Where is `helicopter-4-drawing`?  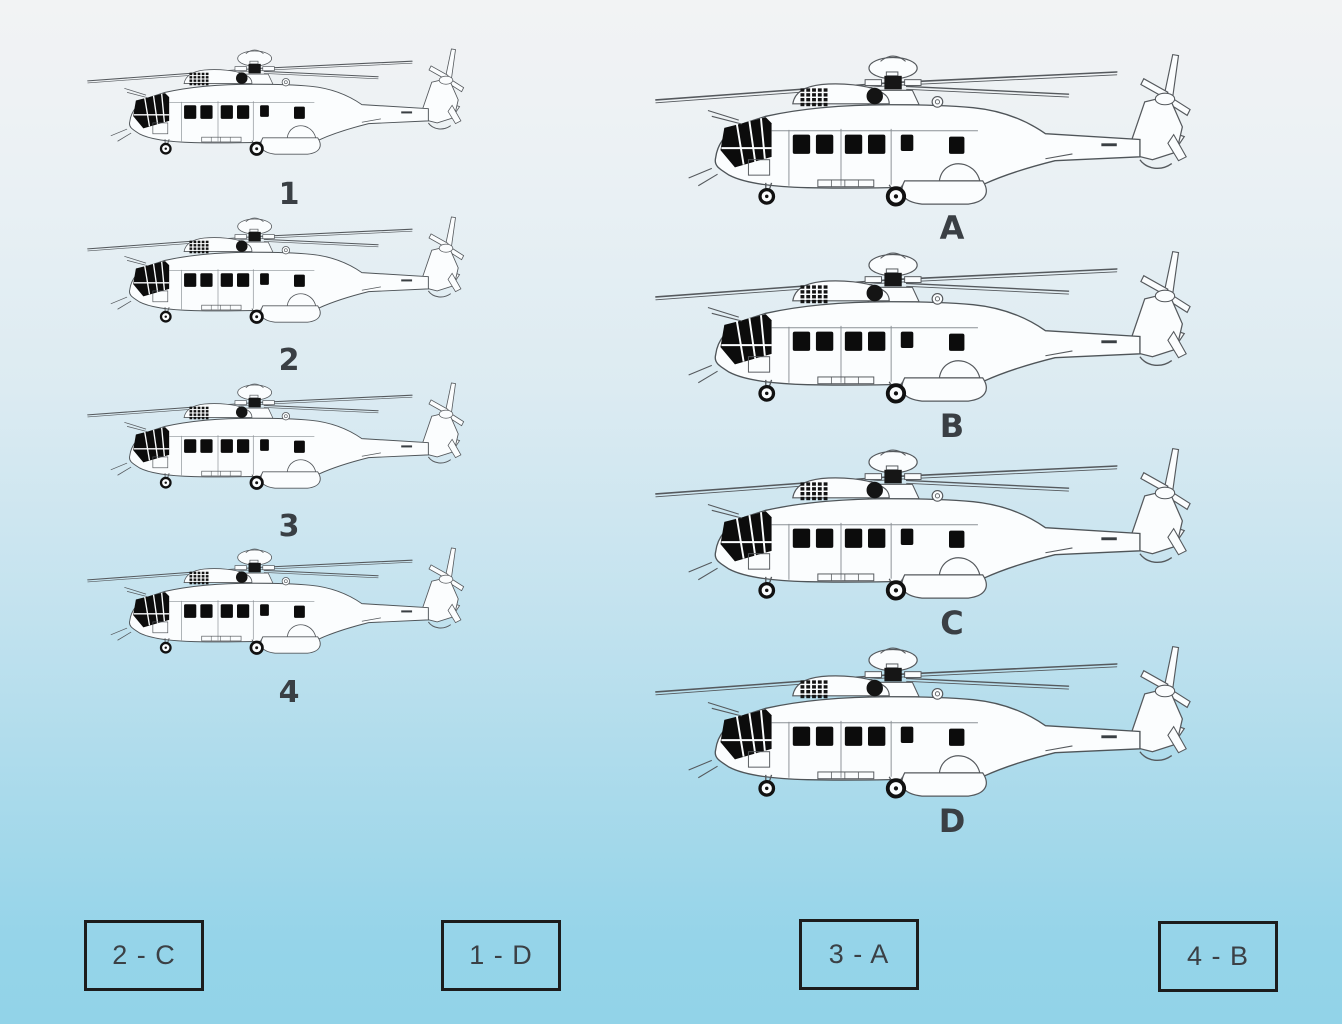
helicopter-4-drawing is located at coordinates (275, 597).